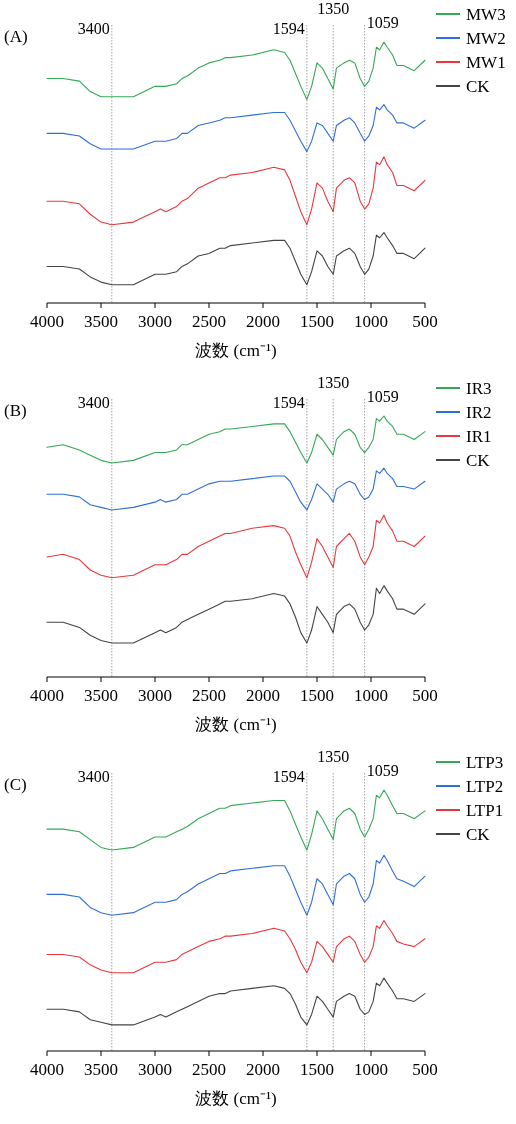  What do you see at coordinates (486, 14) in the screenshot?
I see `legend-label: MW3` at bounding box center [486, 14].